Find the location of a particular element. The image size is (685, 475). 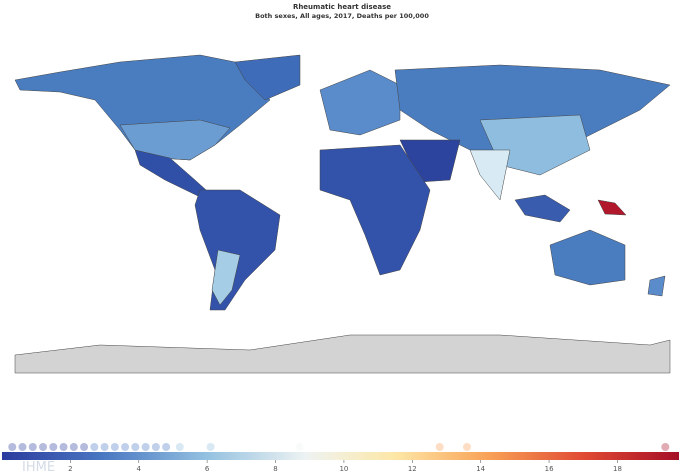

logo: IHME is located at coordinates (38, 467).